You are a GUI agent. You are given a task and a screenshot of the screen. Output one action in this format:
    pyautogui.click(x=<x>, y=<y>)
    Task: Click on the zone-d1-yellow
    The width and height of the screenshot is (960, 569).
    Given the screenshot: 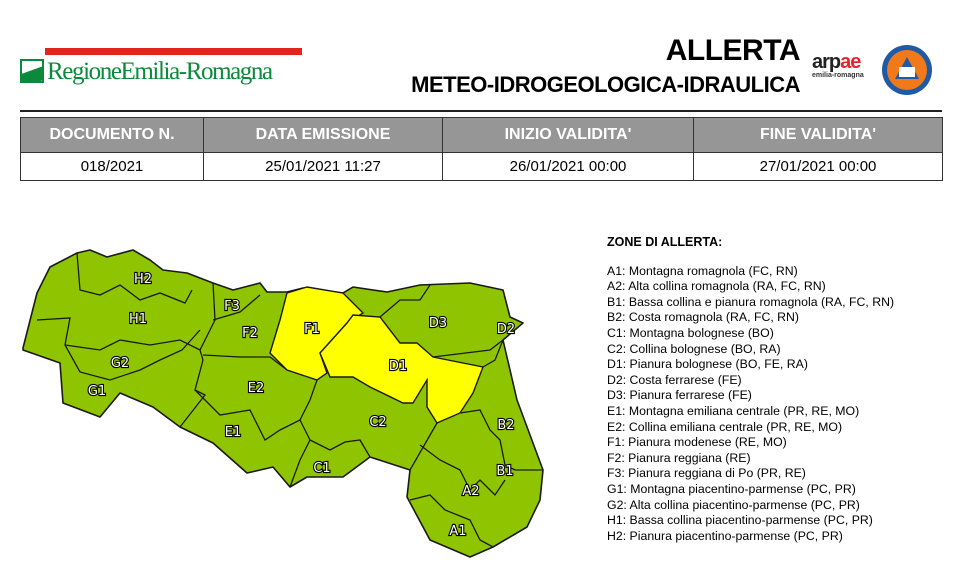 What is the action you would take?
    pyautogui.click(x=401, y=369)
    